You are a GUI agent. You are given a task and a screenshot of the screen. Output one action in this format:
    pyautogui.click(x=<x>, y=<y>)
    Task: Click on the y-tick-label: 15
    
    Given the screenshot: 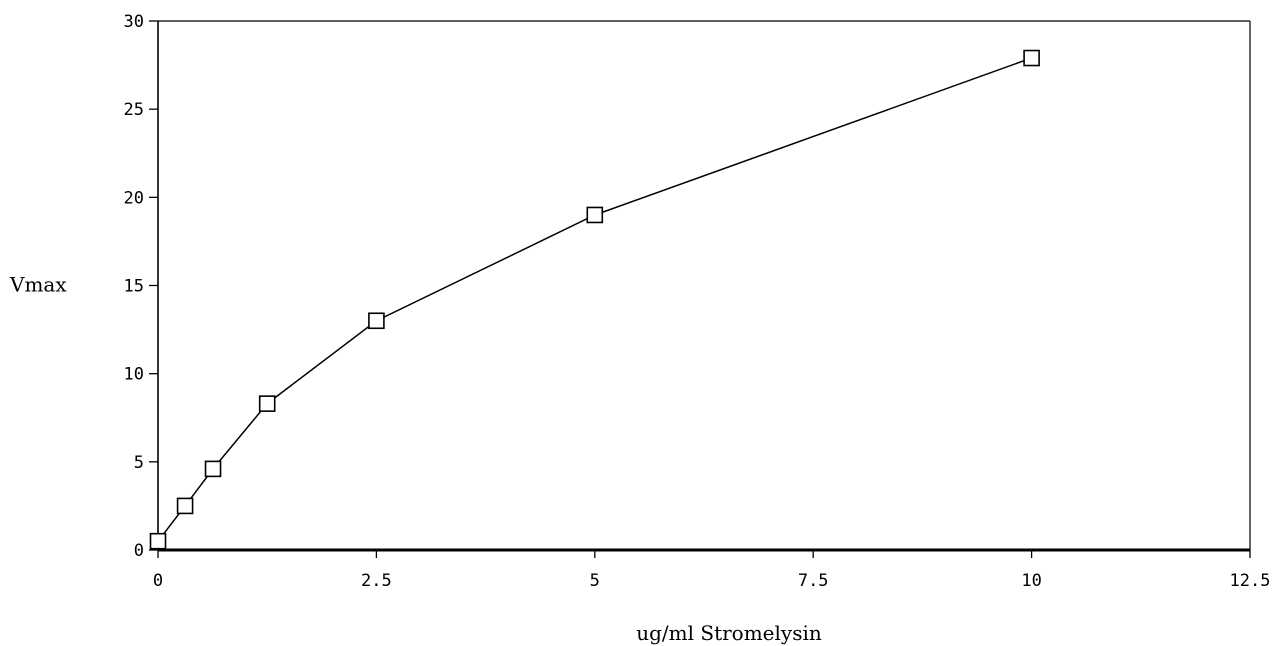 What is the action you would take?
    pyautogui.click(x=134, y=287)
    